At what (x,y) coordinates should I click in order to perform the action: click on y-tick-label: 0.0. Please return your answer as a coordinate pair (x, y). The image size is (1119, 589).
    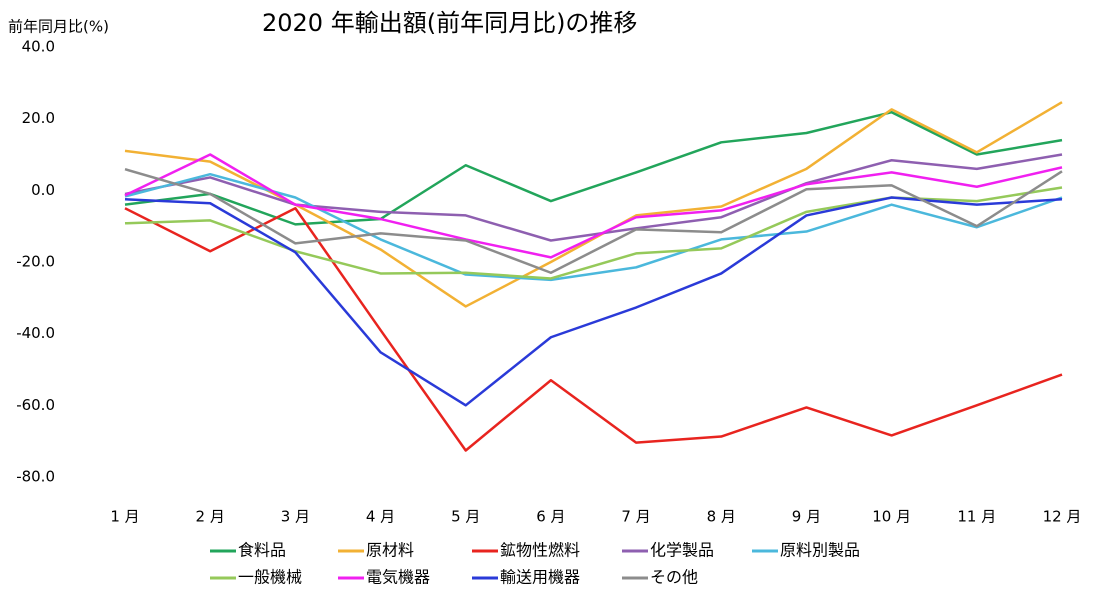
    Looking at the image, I should click on (43, 190).